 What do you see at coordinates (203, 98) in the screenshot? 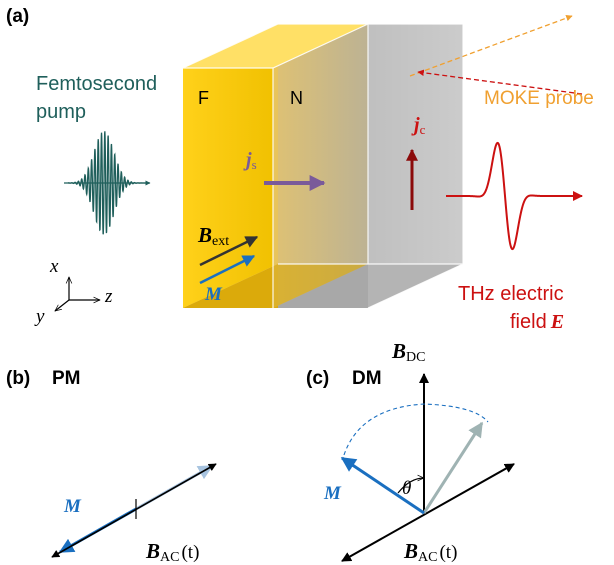
I see `ferromagnet-label: F` at bounding box center [203, 98].